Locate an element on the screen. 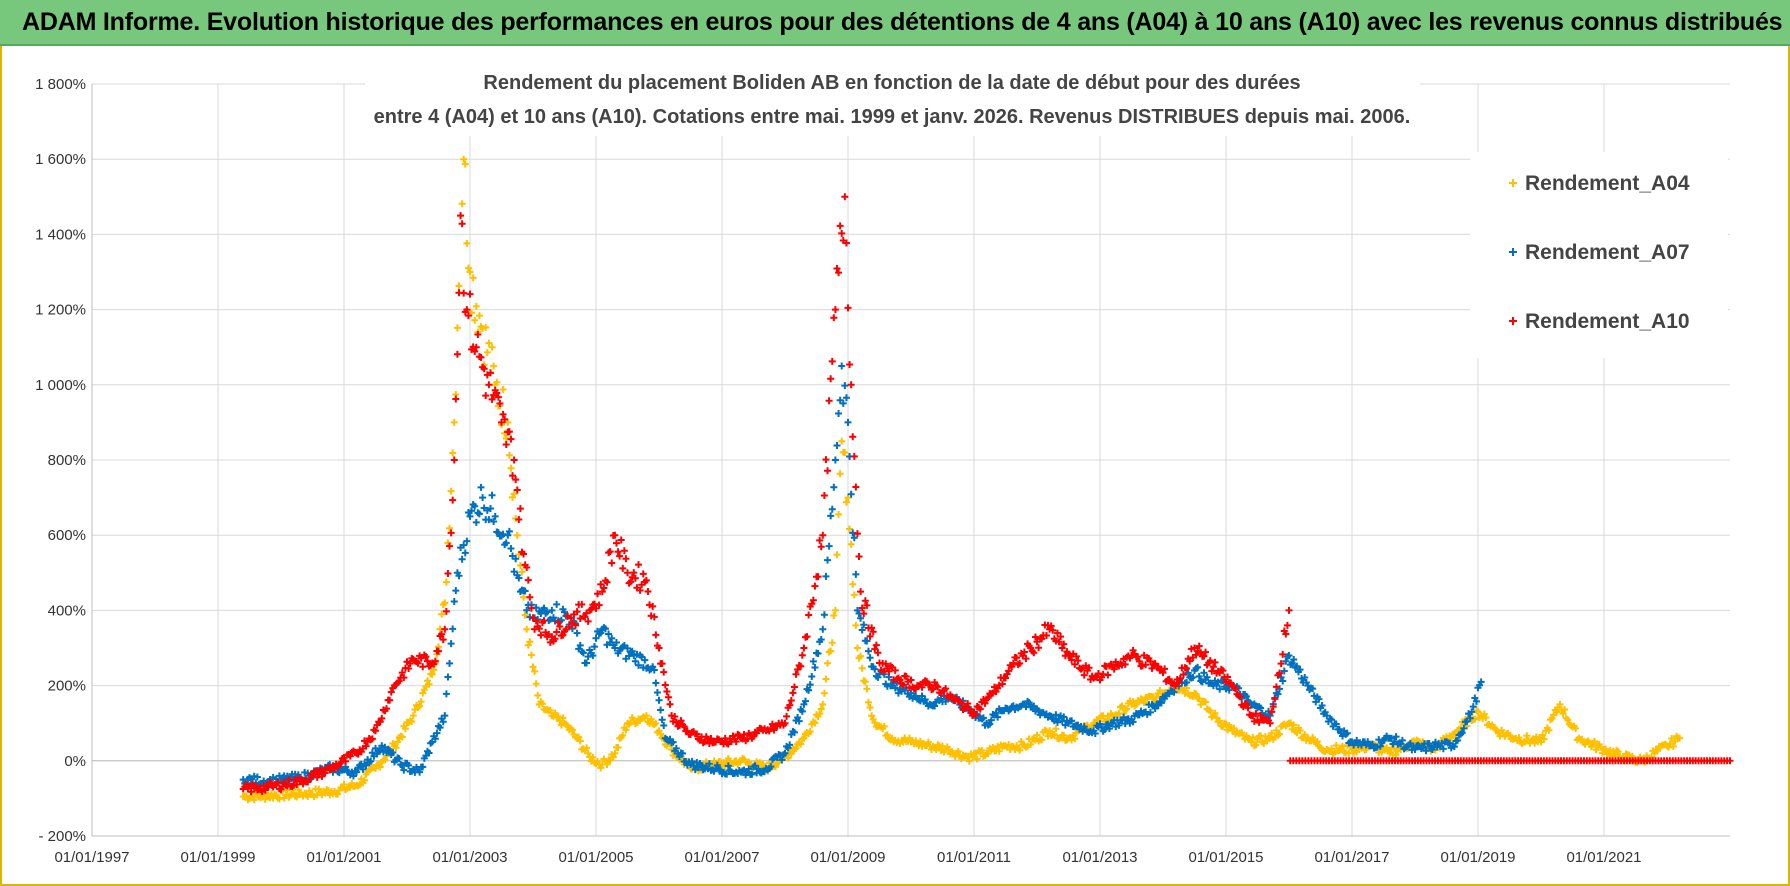  legend-item: Rendement_A07 is located at coordinates (1599, 252).